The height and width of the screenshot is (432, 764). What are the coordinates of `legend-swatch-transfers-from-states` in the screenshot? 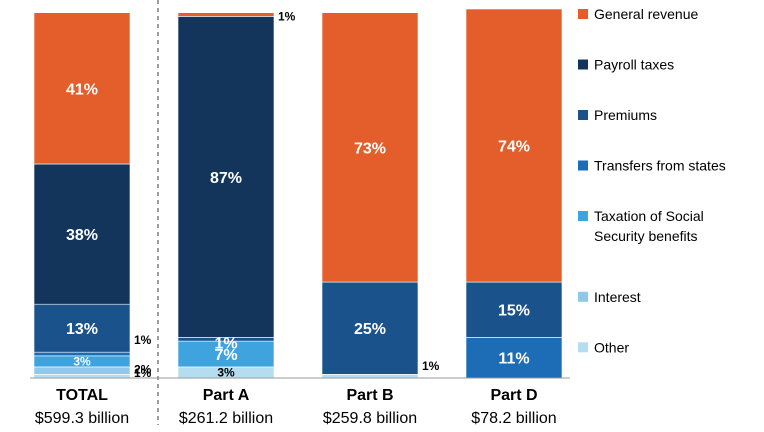 It's located at (583, 165).